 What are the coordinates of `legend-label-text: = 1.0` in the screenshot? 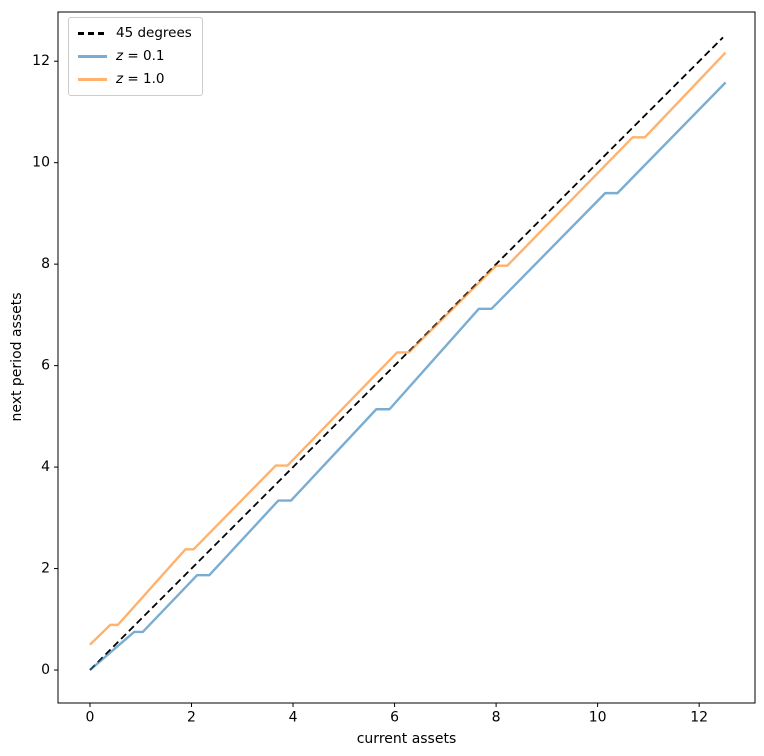 It's located at (144, 79).